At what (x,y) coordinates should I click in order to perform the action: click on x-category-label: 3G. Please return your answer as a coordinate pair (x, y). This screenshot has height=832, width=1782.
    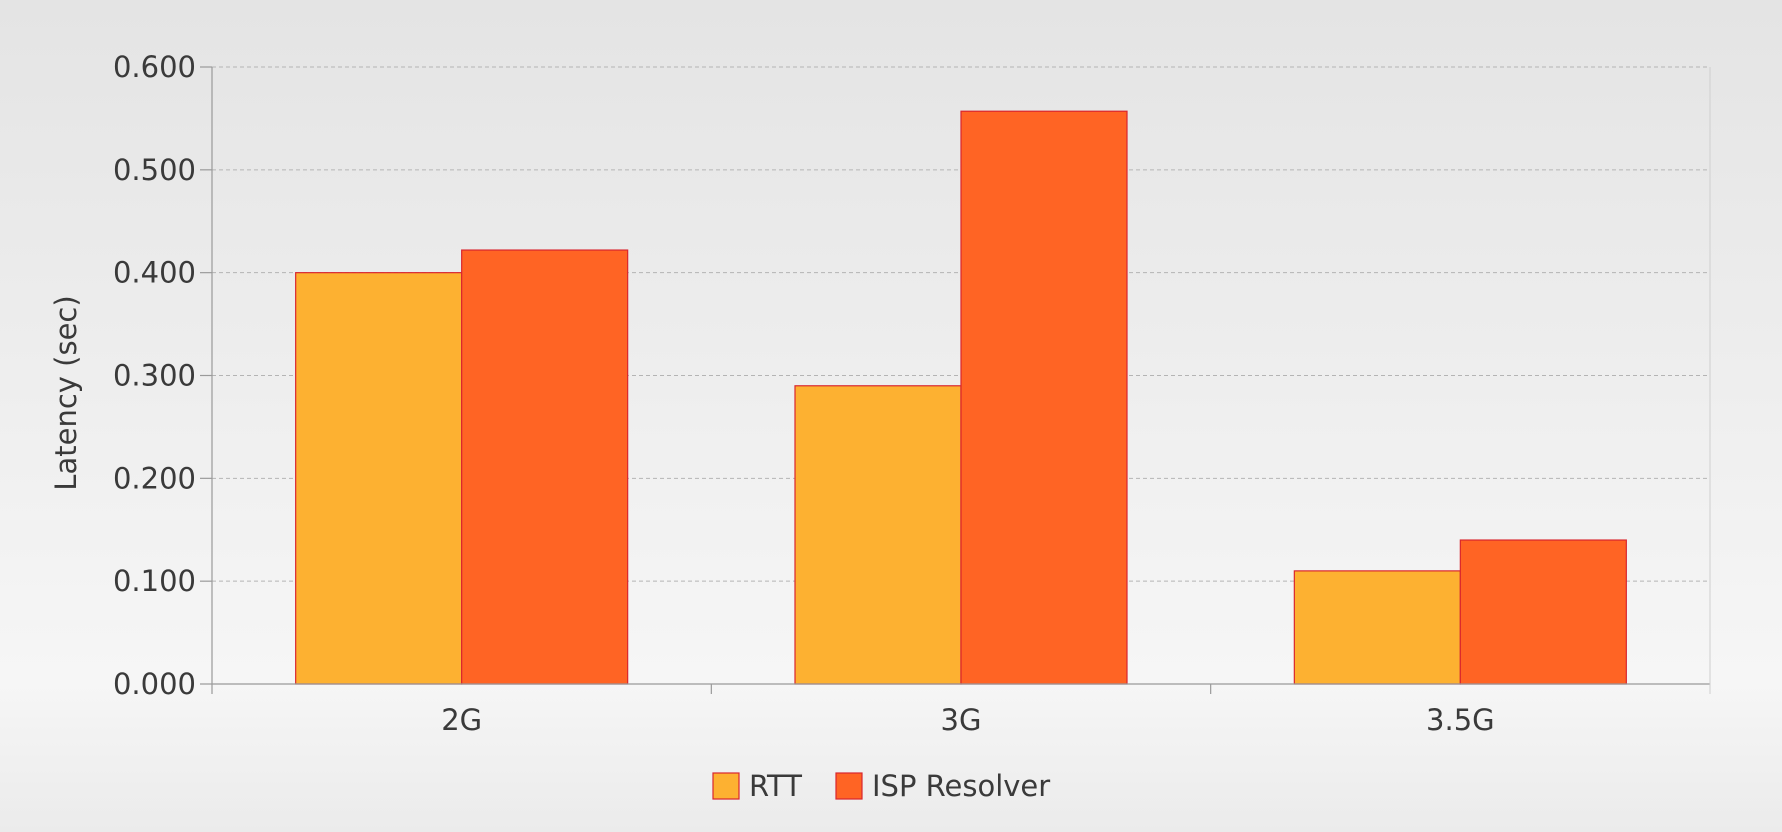
    Looking at the image, I should click on (961, 720).